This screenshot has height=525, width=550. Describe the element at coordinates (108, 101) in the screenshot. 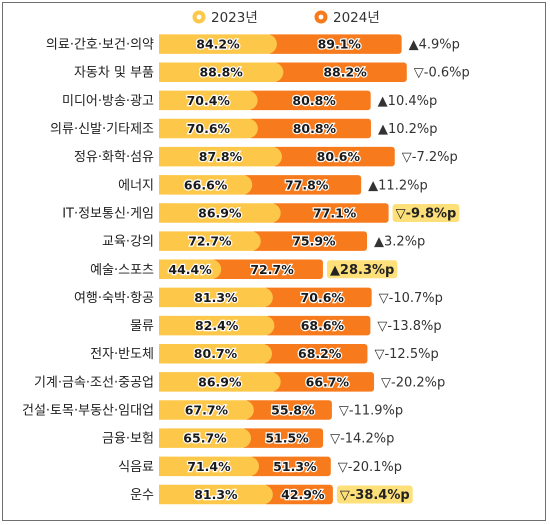

I see `category-label: 미디어·방송·광고` at that location.